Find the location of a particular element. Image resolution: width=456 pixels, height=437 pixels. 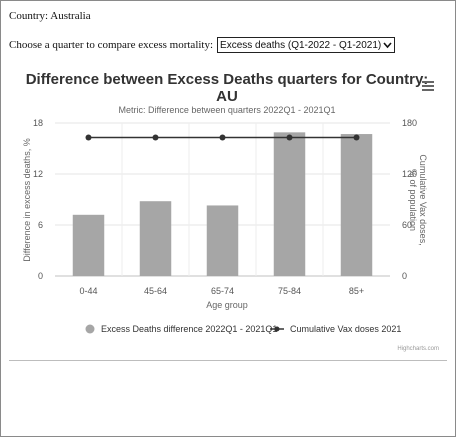

y2-tick-label: 180 is located at coordinates (409, 123).